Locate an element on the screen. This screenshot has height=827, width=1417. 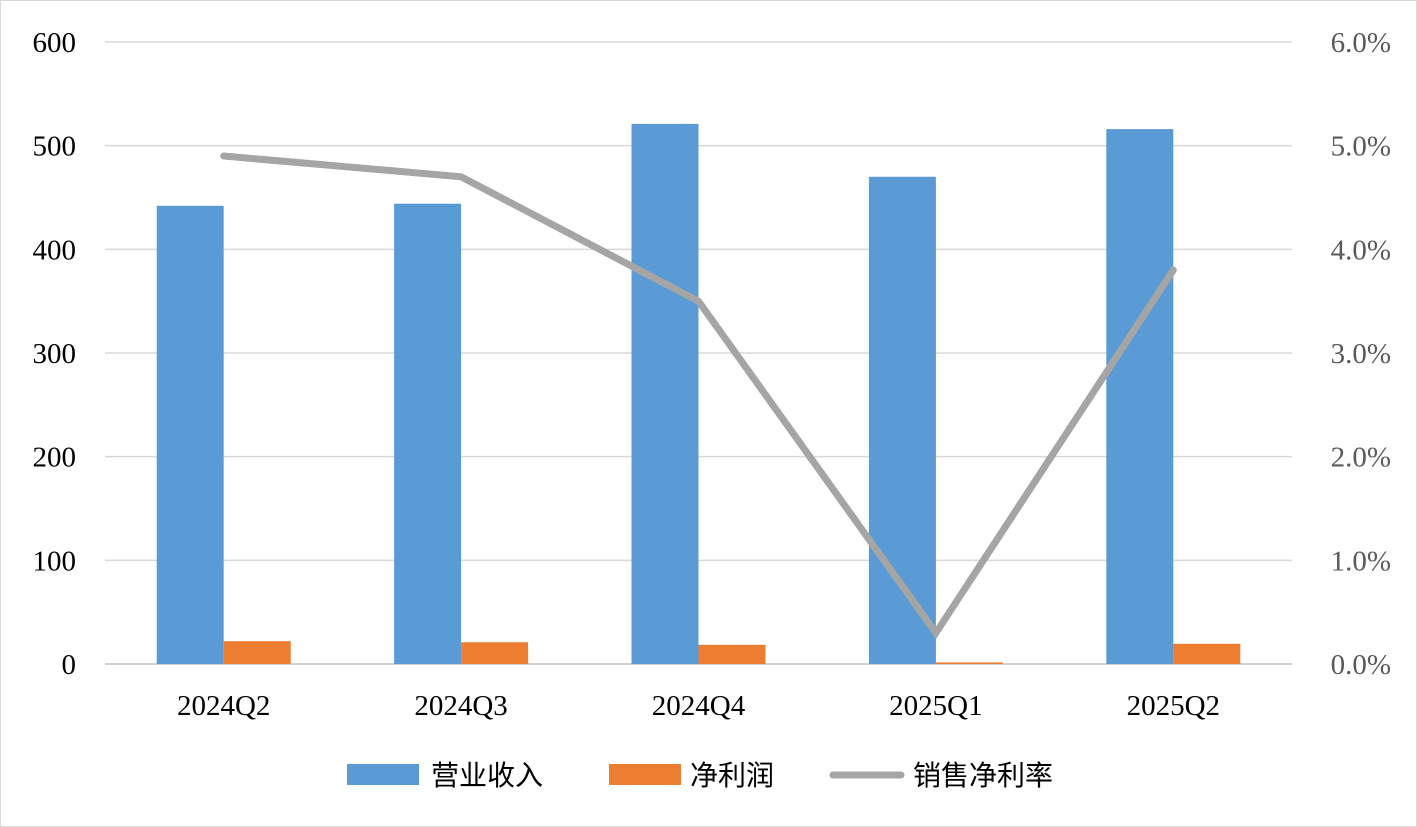
x-tick-label: 2024Q2 is located at coordinates (223, 706).